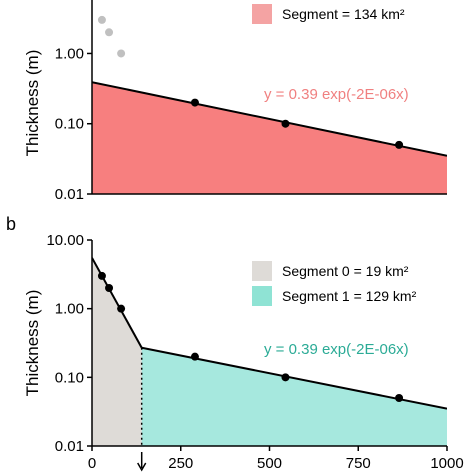 The image size is (474, 474). I want to click on legend-label-2: Segment 1 = 129 km², so click(349, 296).